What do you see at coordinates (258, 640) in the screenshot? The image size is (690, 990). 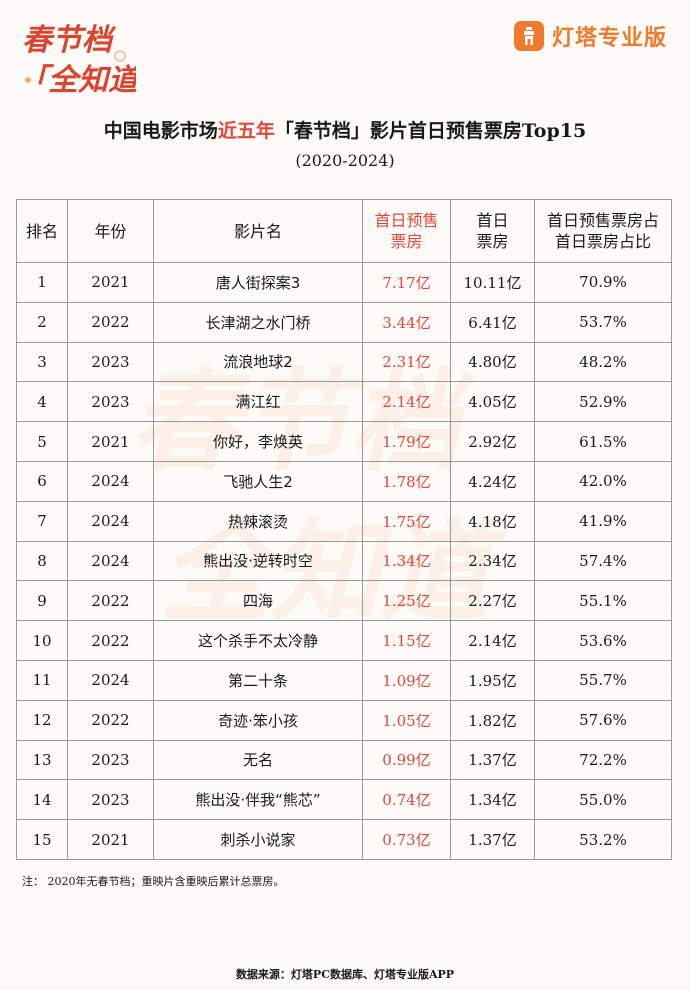 I see `cell-film: 这个杀手不太冷静` at bounding box center [258, 640].